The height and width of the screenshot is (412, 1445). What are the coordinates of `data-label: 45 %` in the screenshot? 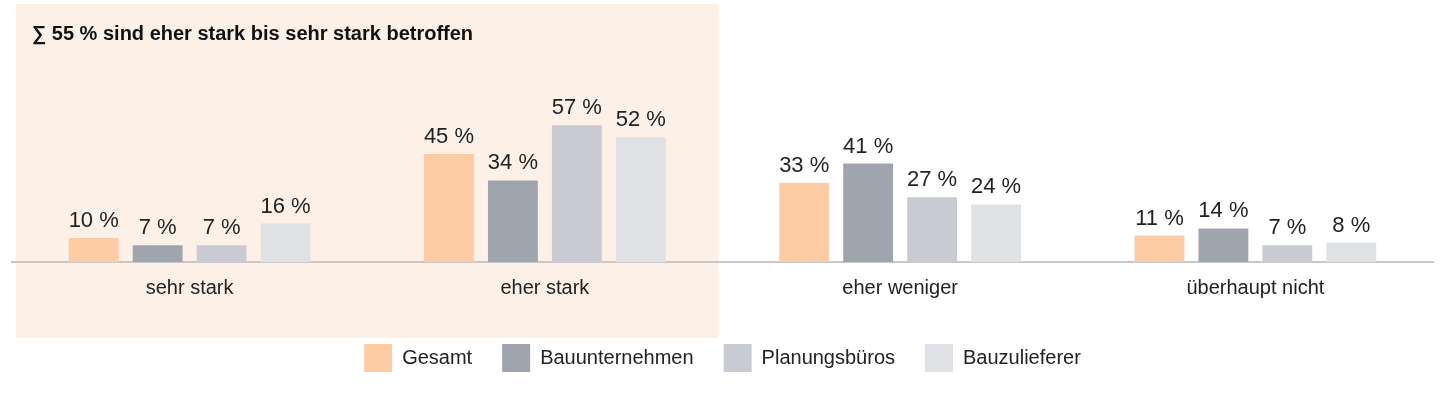 It's located at (449, 136).